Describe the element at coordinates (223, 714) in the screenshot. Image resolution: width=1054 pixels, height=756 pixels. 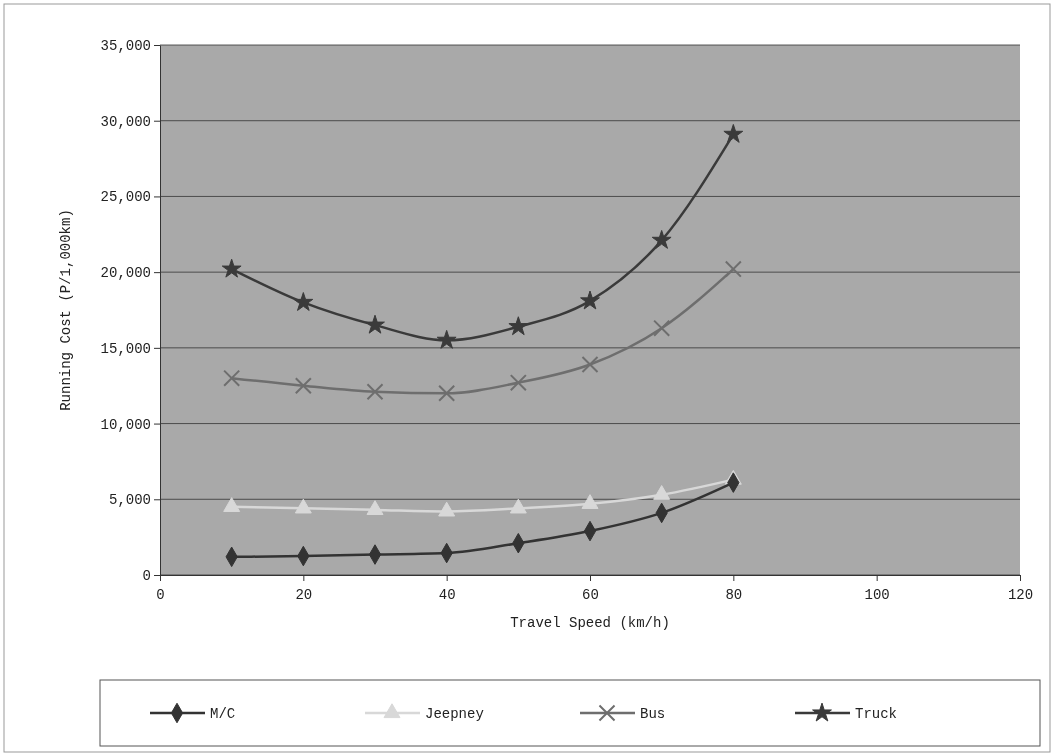
I see `legend-label: M/C` at that location.